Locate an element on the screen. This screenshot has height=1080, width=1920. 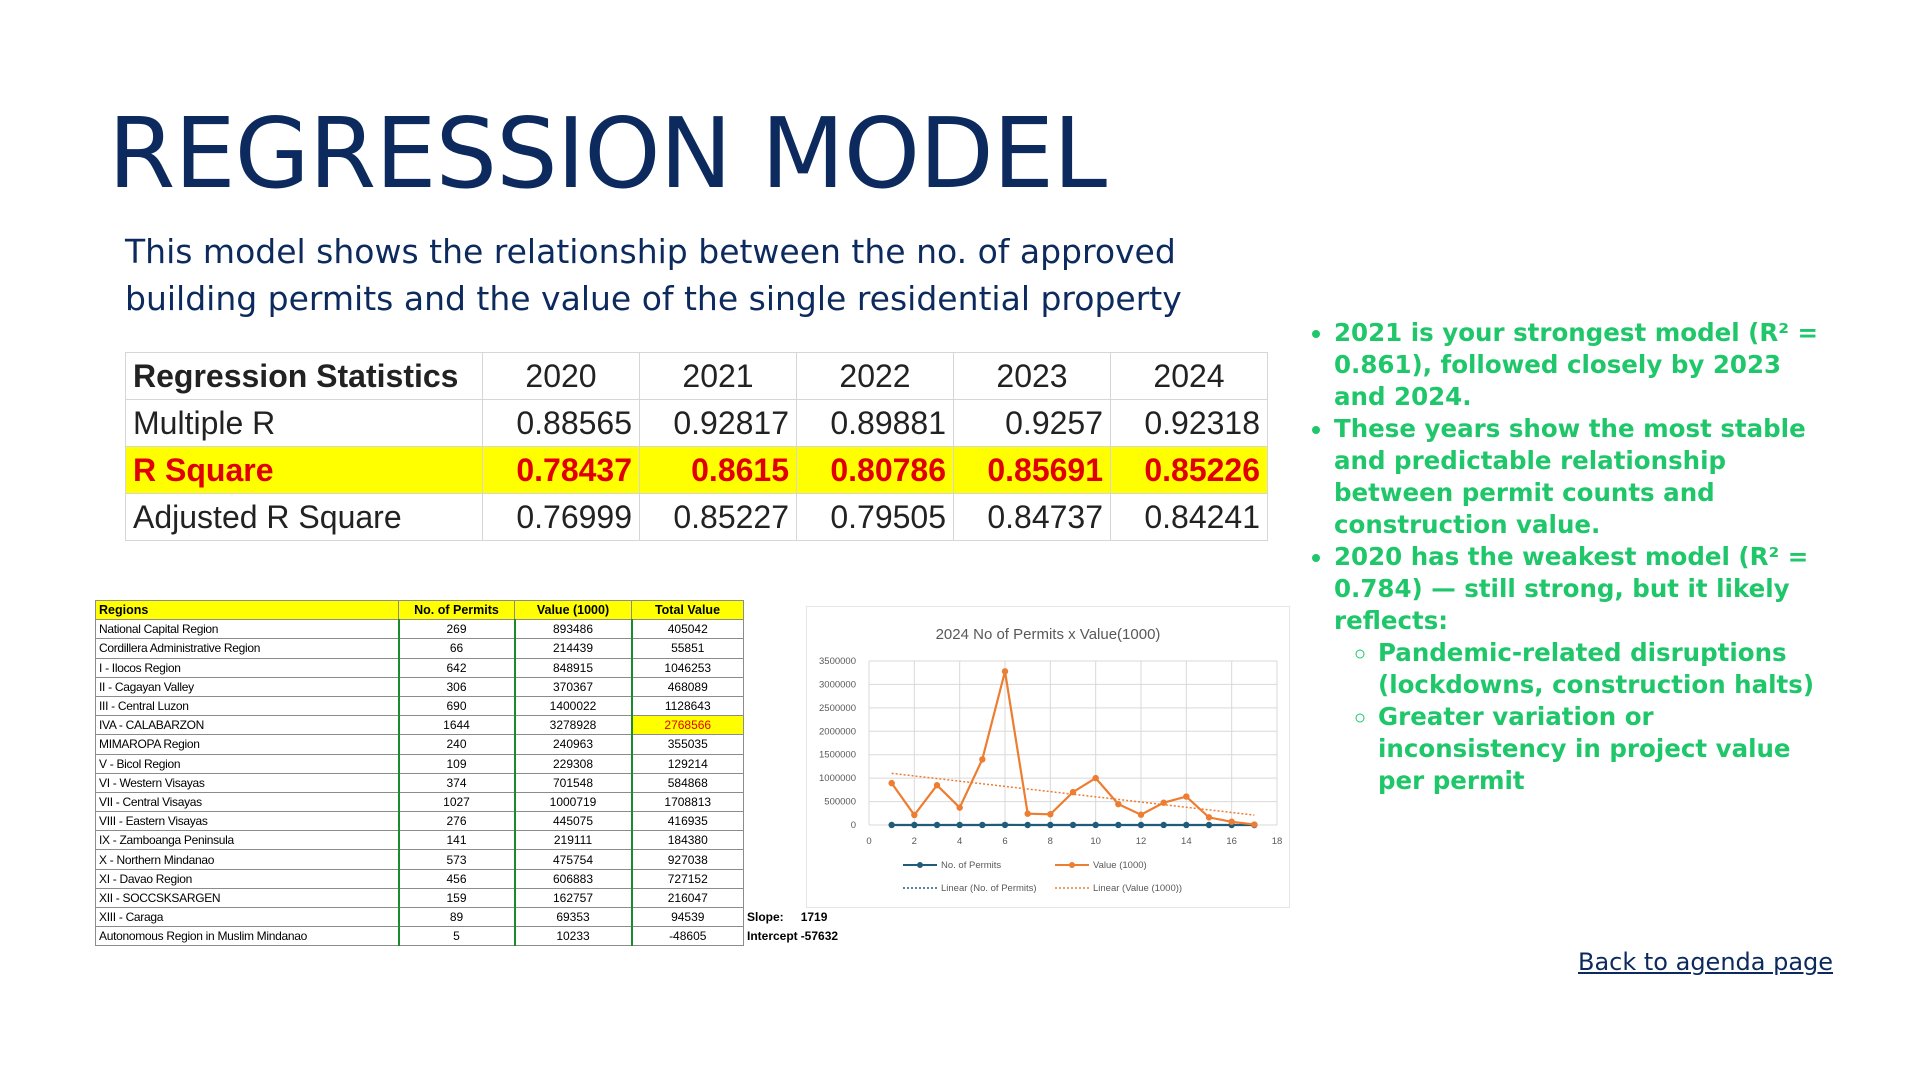
region-name-cell: MIMAROPA Region is located at coordinates (247, 744).